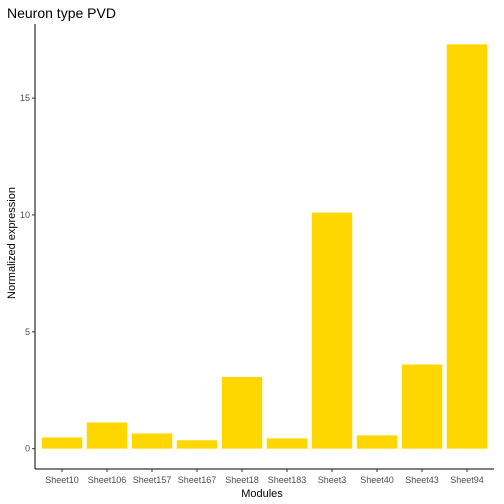 The image size is (504, 504). Describe the element at coordinates (107, 480) in the screenshot. I see `x-tick-label: Sheet106` at that location.